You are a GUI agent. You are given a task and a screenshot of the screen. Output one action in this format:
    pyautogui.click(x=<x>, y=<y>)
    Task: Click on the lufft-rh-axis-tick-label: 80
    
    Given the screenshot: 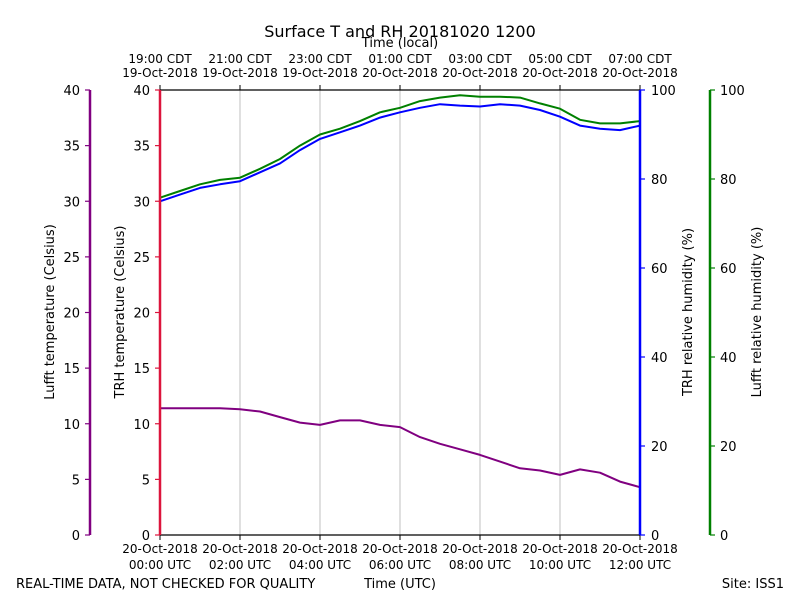 What is the action you would take?
    pyautogui.click(x=728, y=180)
    